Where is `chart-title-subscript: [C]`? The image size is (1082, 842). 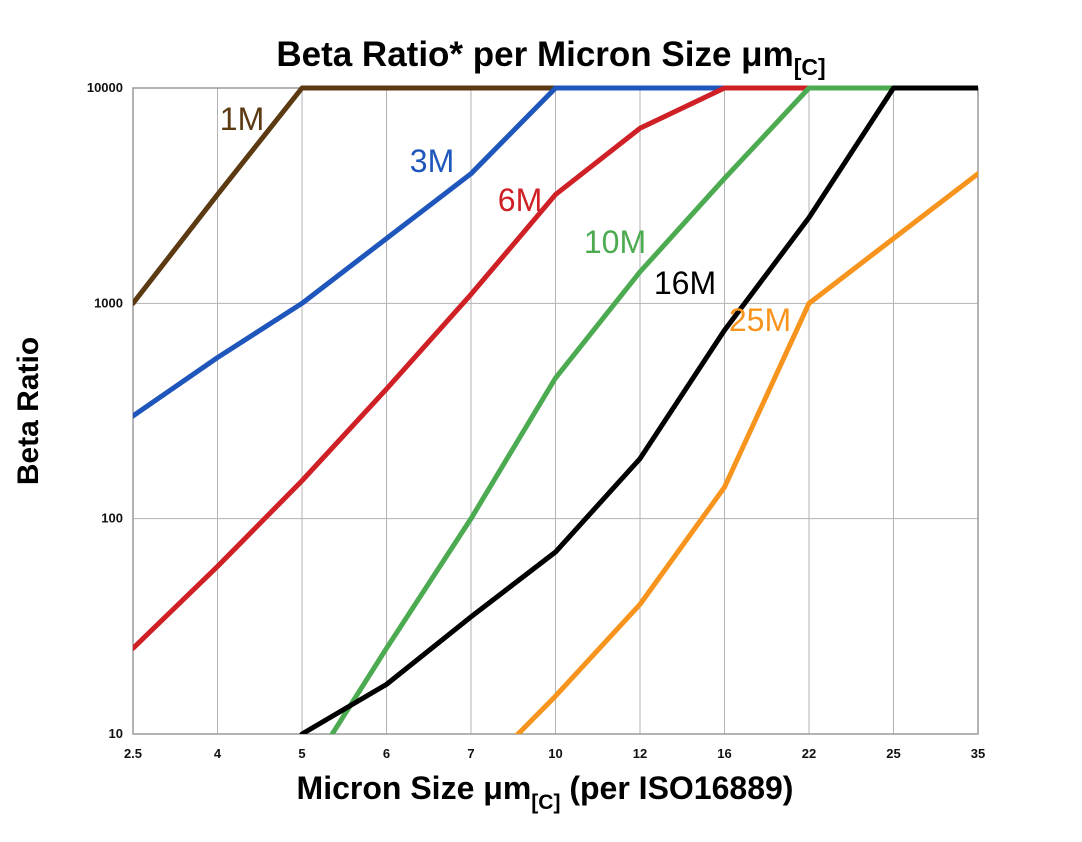
chart-title-subscript: [C] is located at coordinates (810, 67).